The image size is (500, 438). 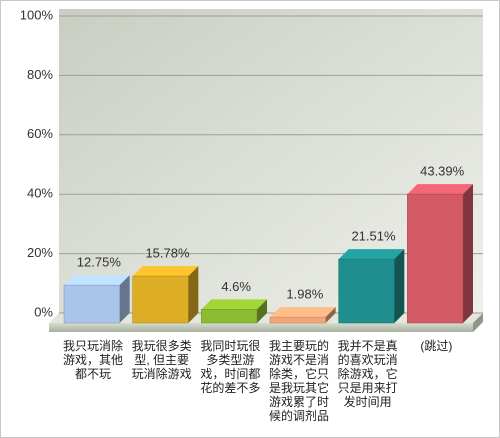 I want to click on x-tick-label: 我并不是真的喜欢玩消除游戏，它只是用来打发时间用, so click(x=367, y=374).